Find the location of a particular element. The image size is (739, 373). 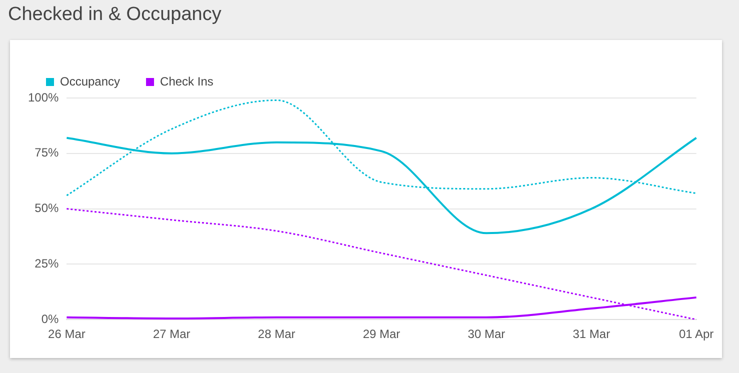

y-tick-label: 25% is located at coordinates (47, 263).